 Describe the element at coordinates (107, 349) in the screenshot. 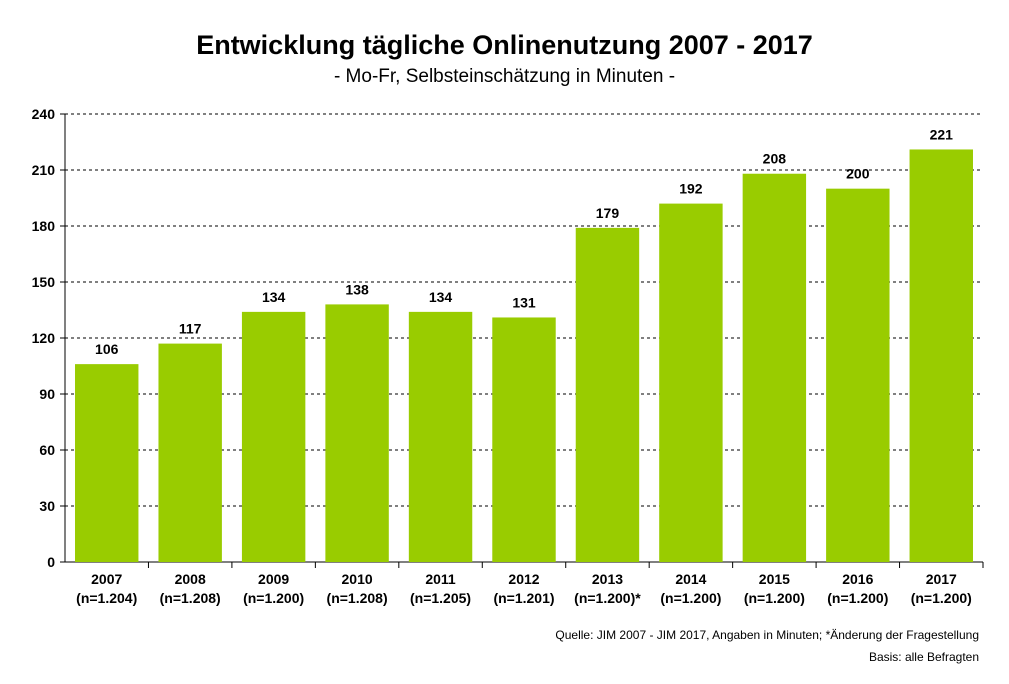

I see `value-label: 106` at that location.